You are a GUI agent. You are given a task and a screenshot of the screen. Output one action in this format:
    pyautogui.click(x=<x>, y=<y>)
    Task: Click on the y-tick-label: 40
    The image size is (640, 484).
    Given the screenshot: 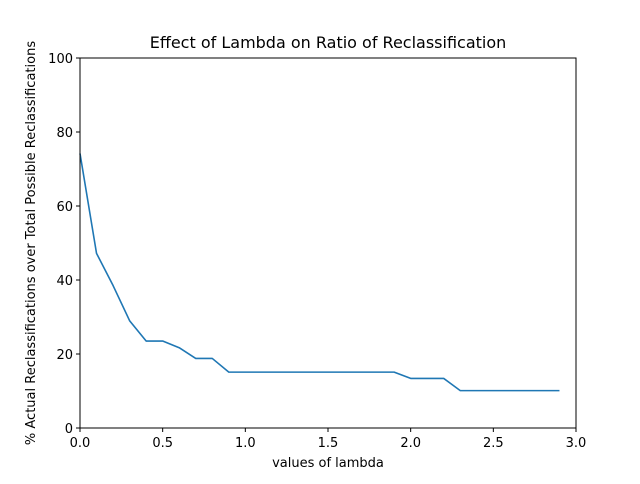 What is the action you would take?
    pyautogui.click(x=64, y=281)
    